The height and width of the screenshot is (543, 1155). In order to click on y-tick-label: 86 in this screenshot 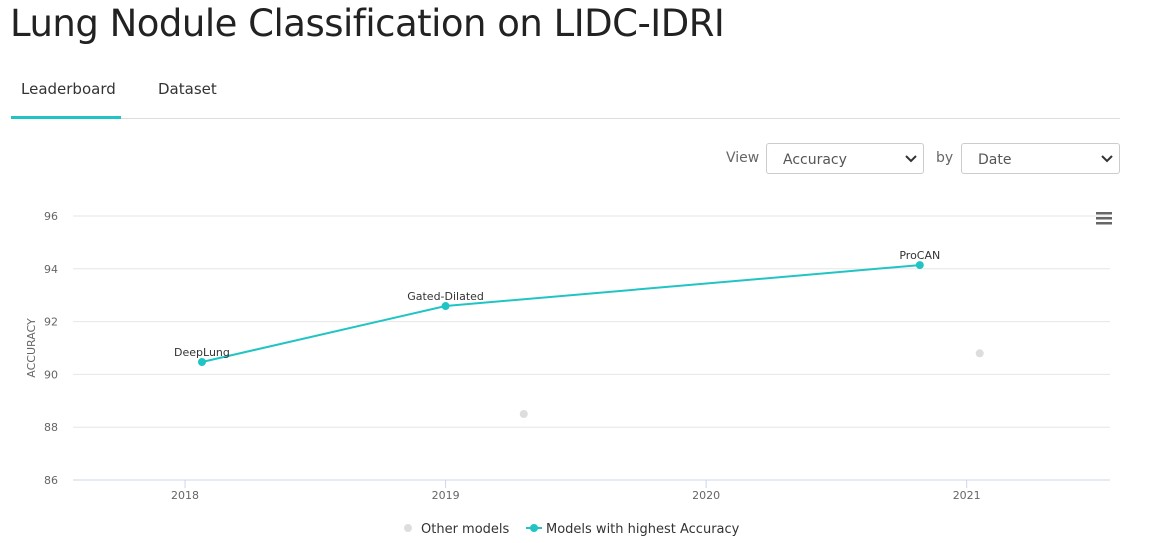, I will do `click(51, 480)`.